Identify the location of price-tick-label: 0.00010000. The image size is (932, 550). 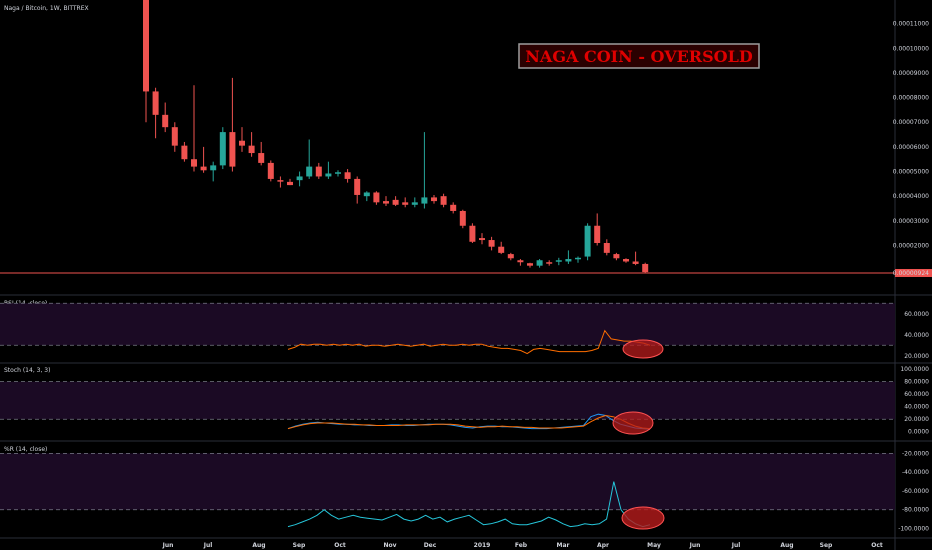
(911, 48).